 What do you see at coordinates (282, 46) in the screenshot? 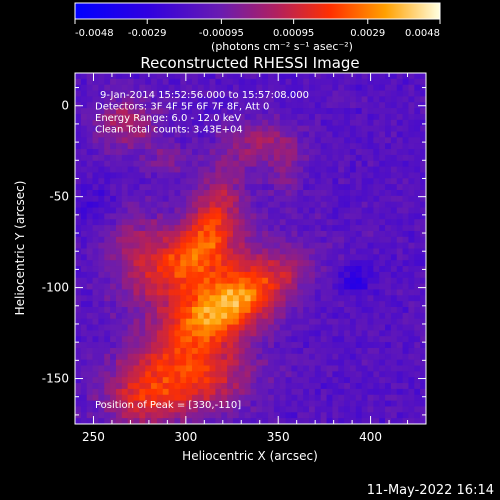
I see `colorbar-unit: (photons cm⁻² s⁻¹ asec⁻²)` at bounding box center [282, 46].